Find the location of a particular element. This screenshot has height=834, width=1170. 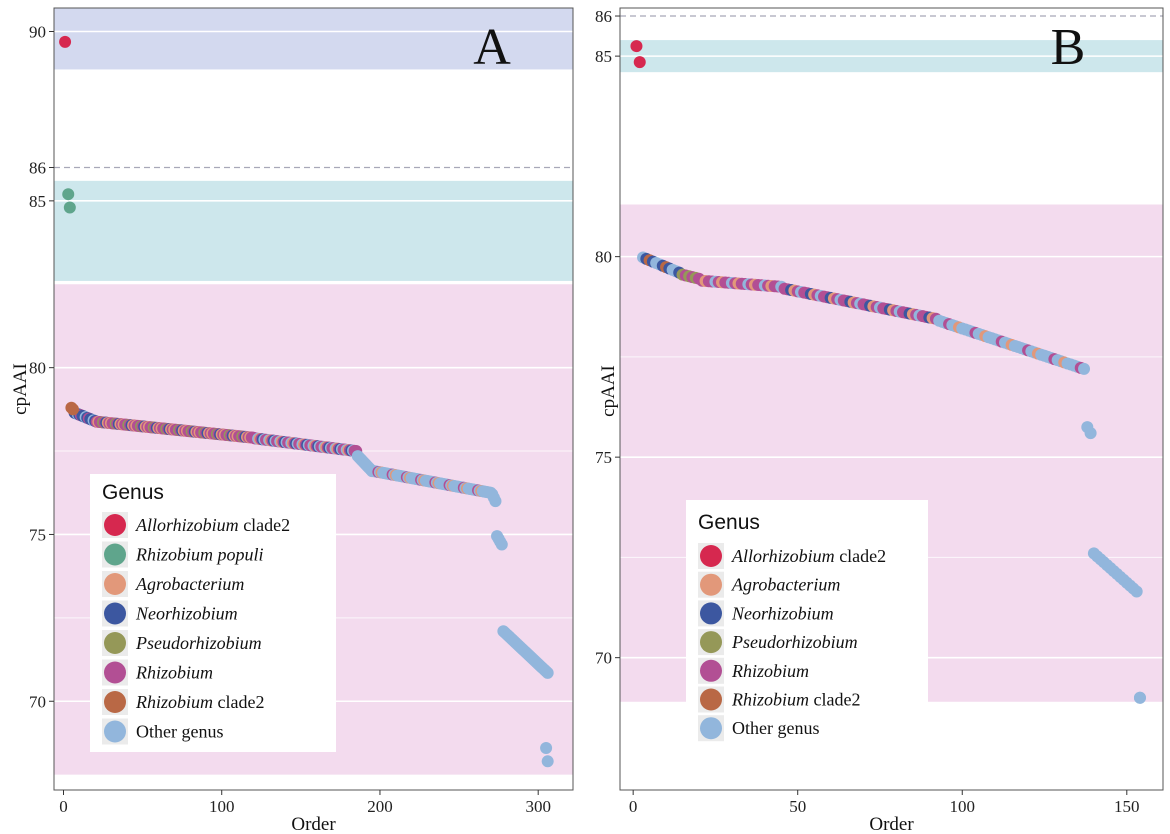

x-tick-label: 300 is located at coordinates (538, 806).